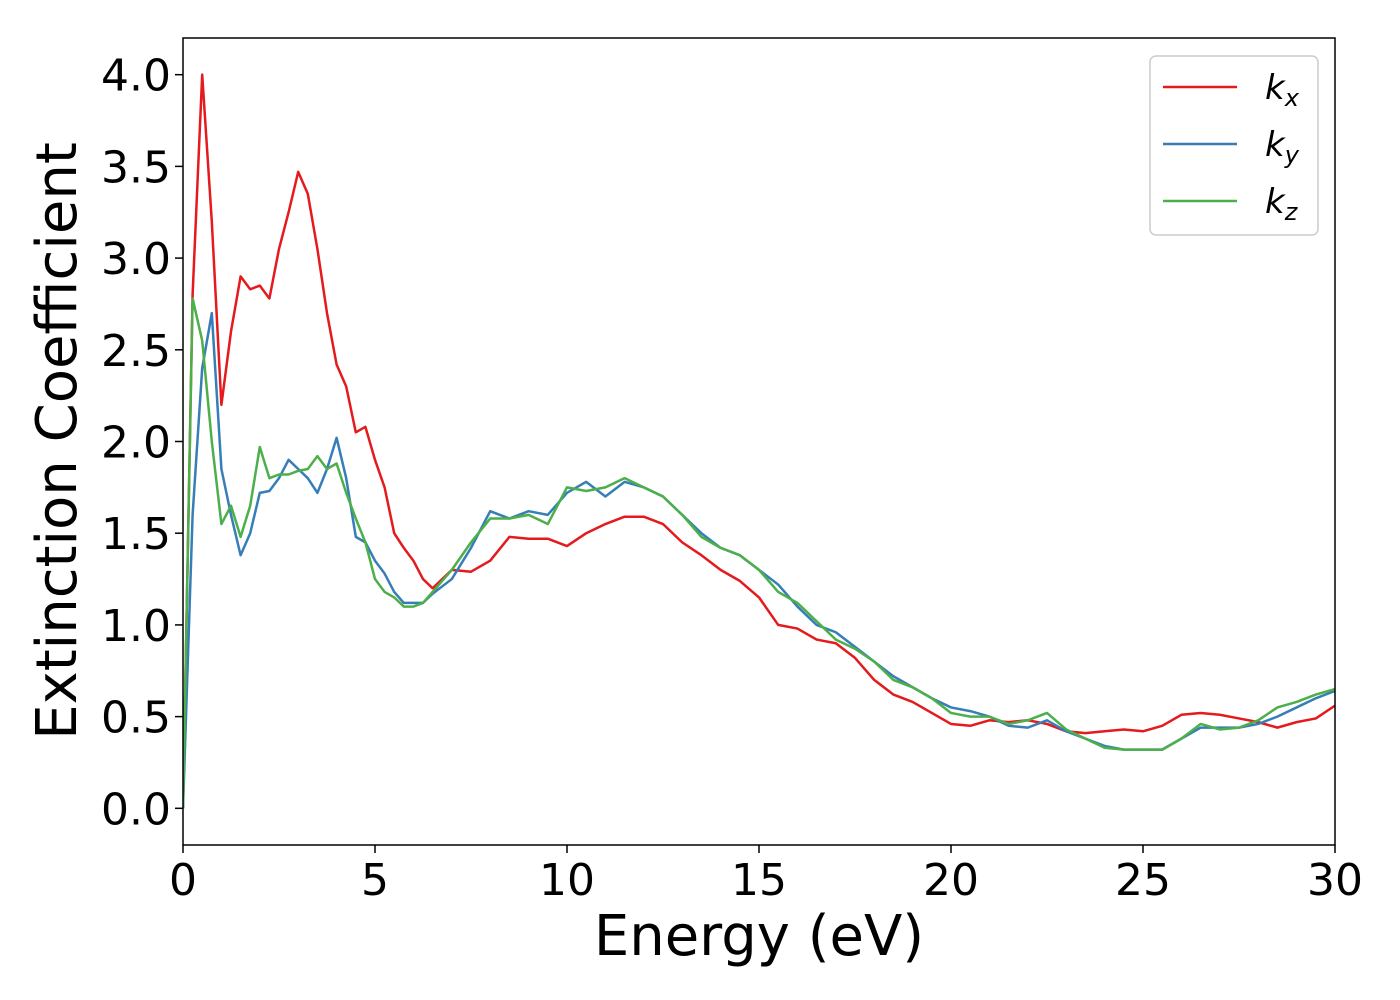  Describe the element at coordinates (1143, 880) in the screenshot. I see `x-tick-label: 25` at that location.